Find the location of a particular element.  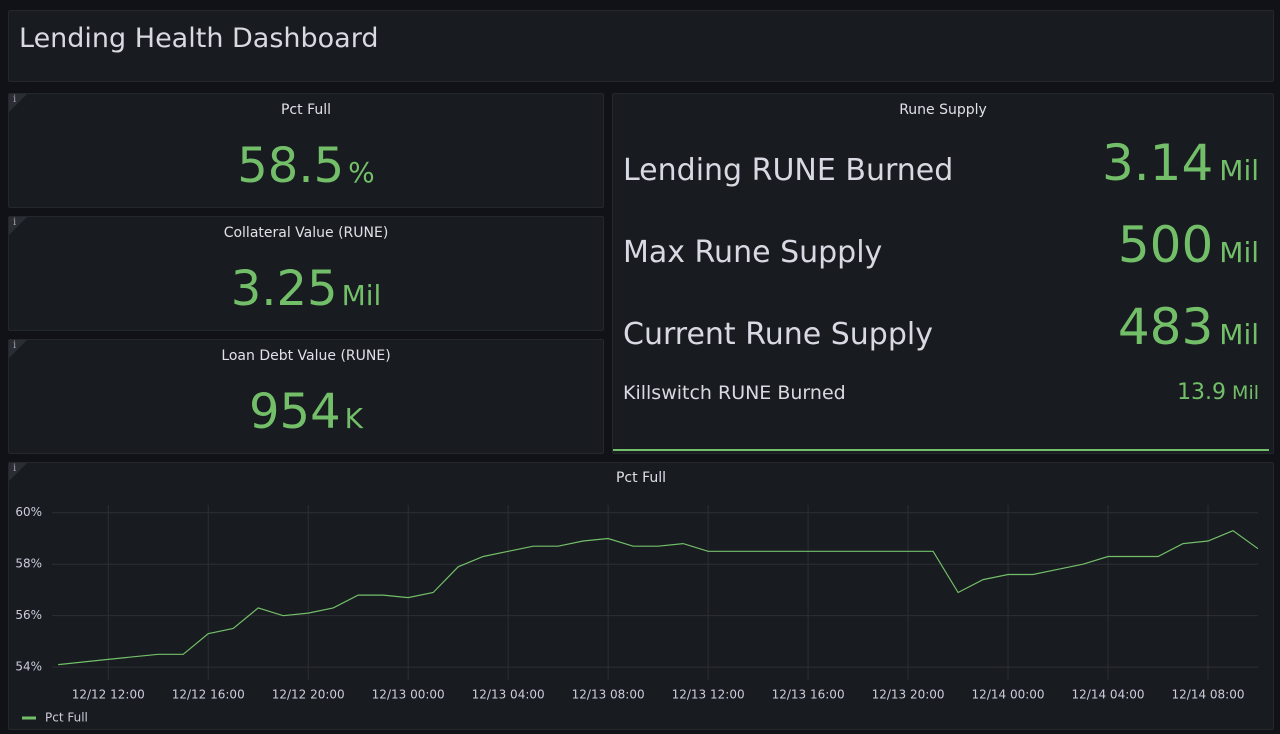

value: 3.14 is located at coordinates (1157, 163).